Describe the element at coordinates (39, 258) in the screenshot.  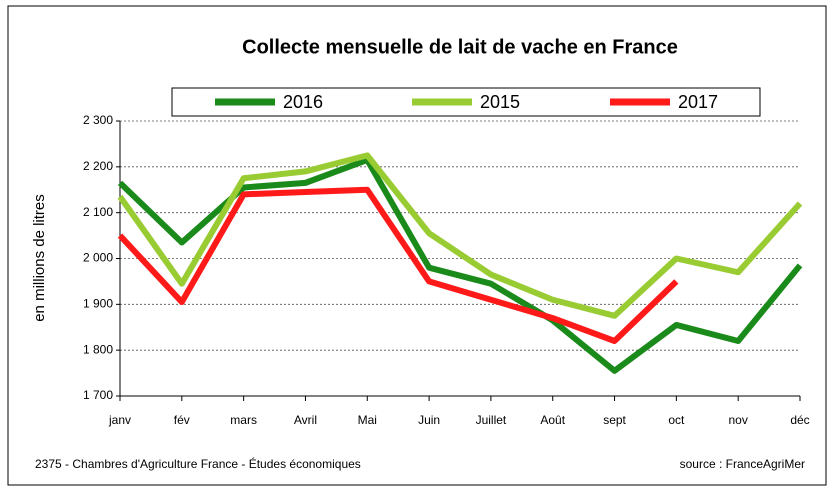
I see `y-axis-label: en millions de litres` at that location.